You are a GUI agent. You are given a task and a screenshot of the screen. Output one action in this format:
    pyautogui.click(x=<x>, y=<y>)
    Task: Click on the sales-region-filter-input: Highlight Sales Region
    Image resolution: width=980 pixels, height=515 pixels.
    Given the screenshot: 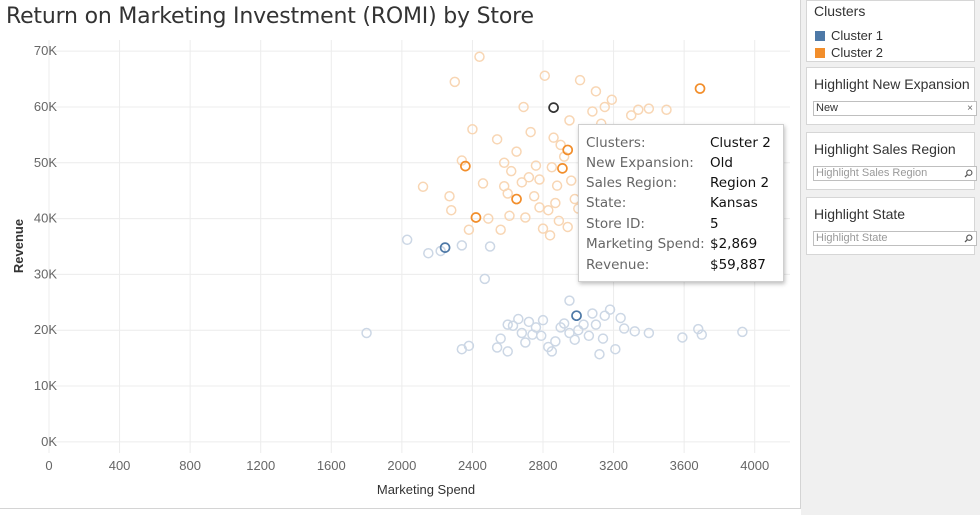 What is the action you would take?
    pyautogui.click(x=895, y=173)
    